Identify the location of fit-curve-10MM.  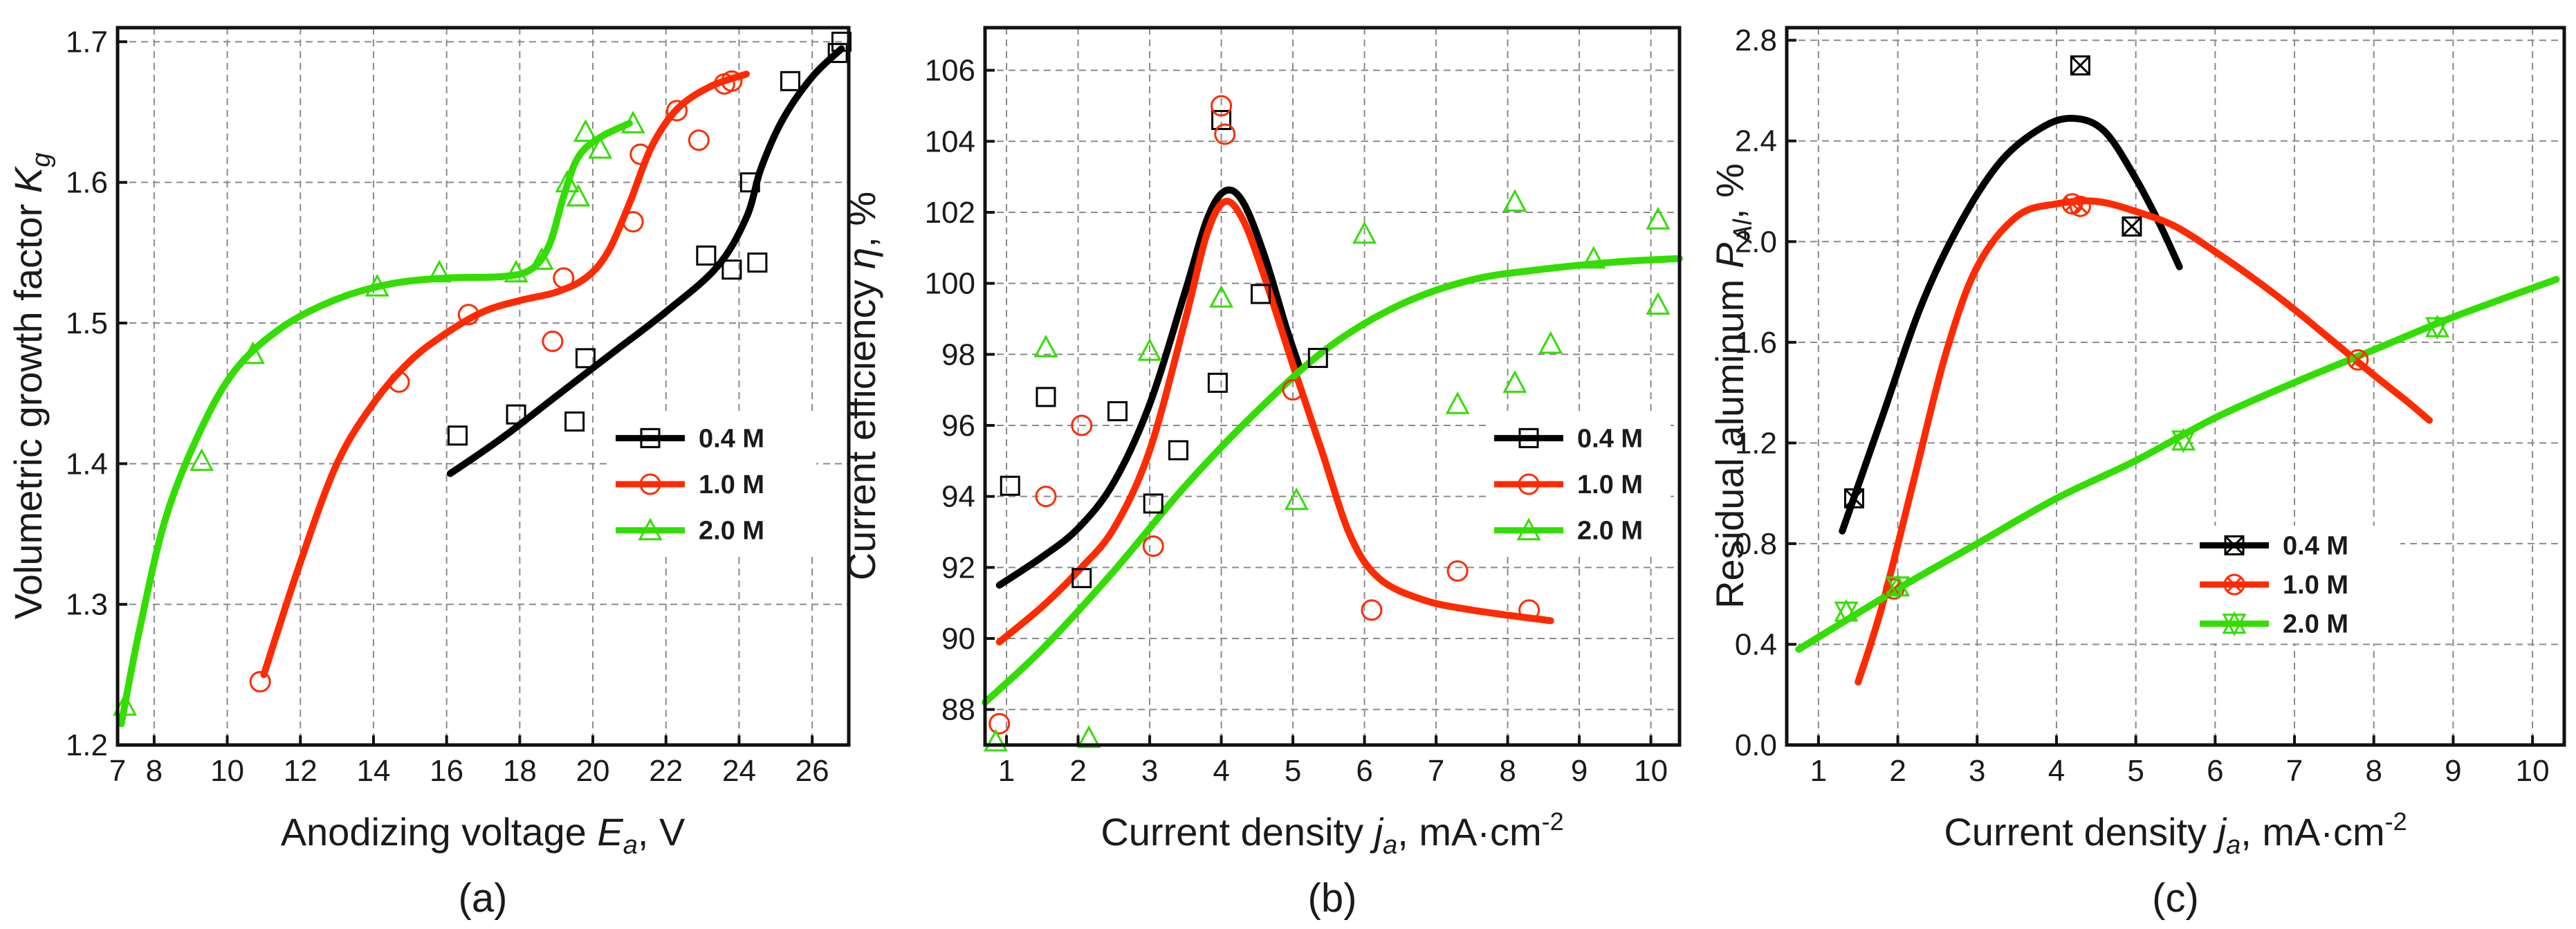
(1274, 422).